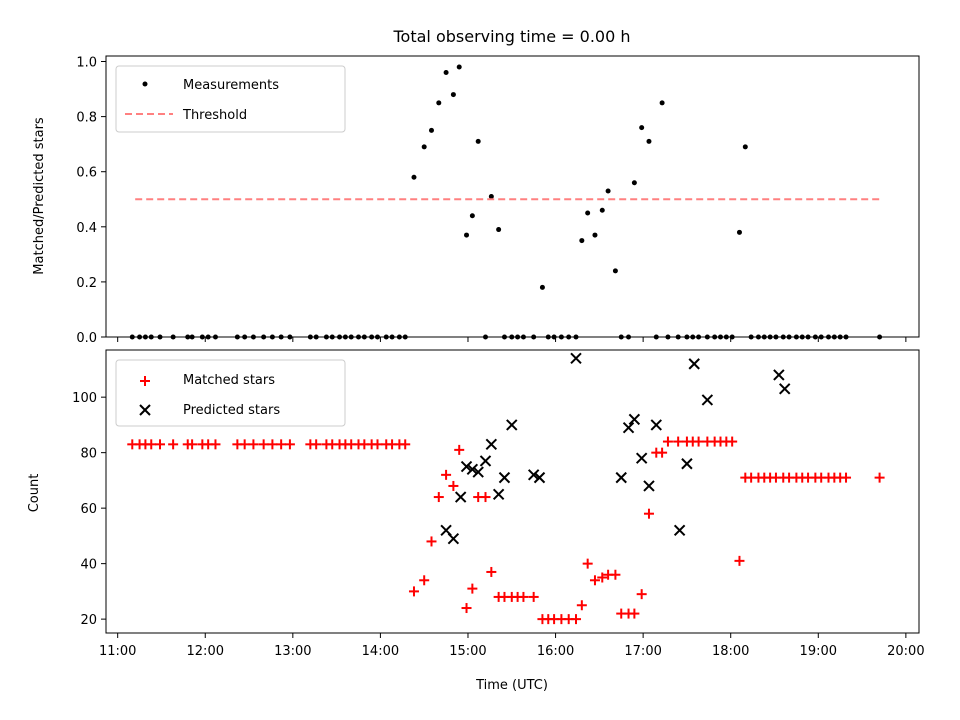  I want to click on x-tick-label: 16:00, so click(555, 651).